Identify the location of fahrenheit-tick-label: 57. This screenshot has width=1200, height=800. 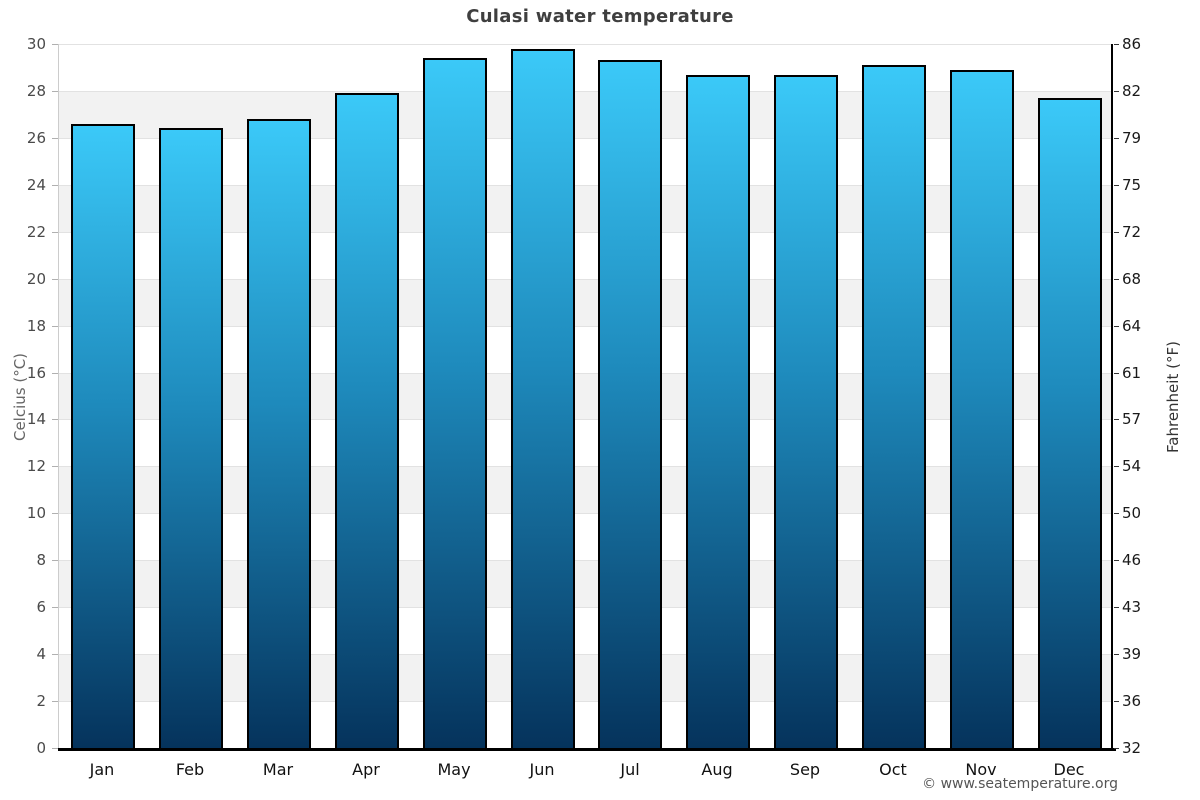
(1132, 419).